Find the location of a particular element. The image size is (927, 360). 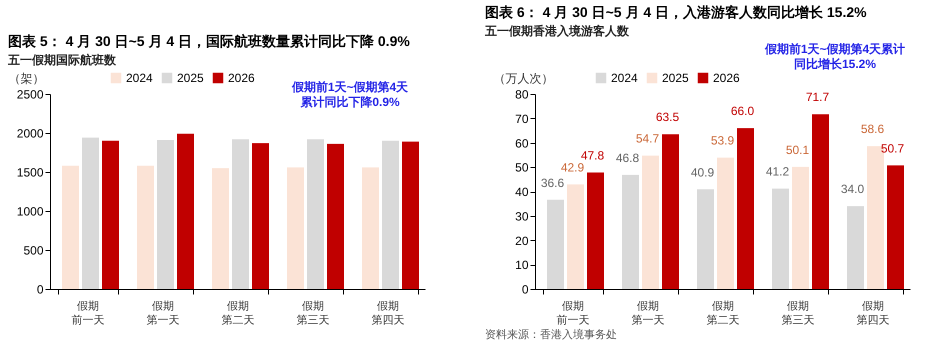

y-tick-label: 80 is located at coordinates (522, 95).